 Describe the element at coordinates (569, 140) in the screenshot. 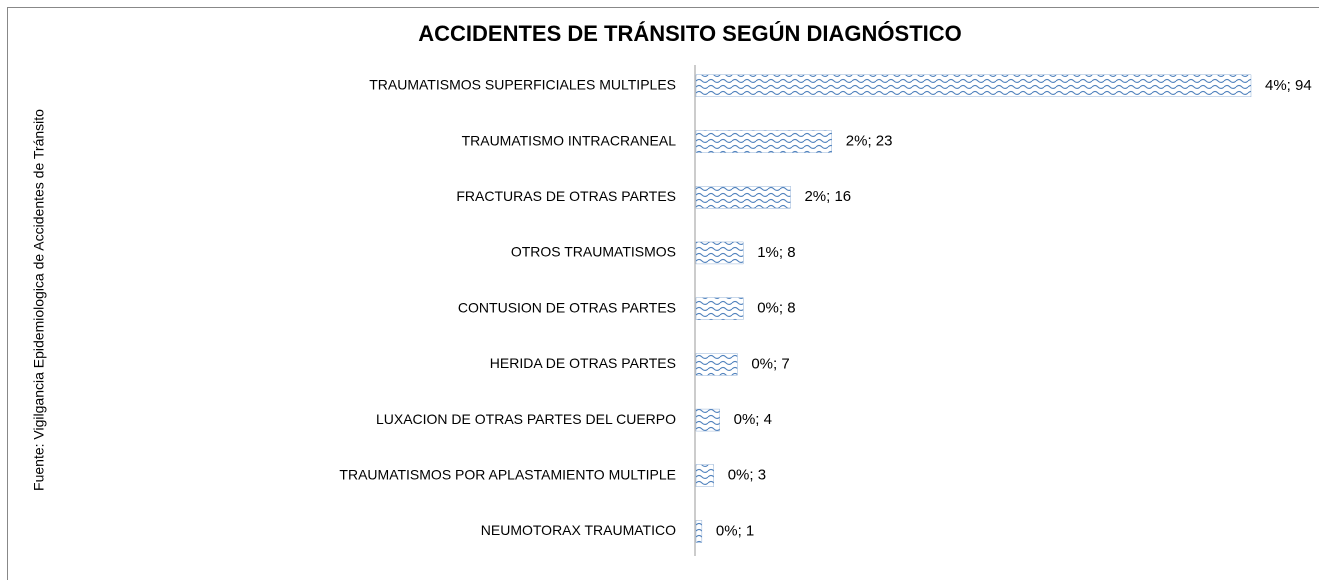

I see `category-label: TRAUMATISMO INTRACRANEAL` at that location.